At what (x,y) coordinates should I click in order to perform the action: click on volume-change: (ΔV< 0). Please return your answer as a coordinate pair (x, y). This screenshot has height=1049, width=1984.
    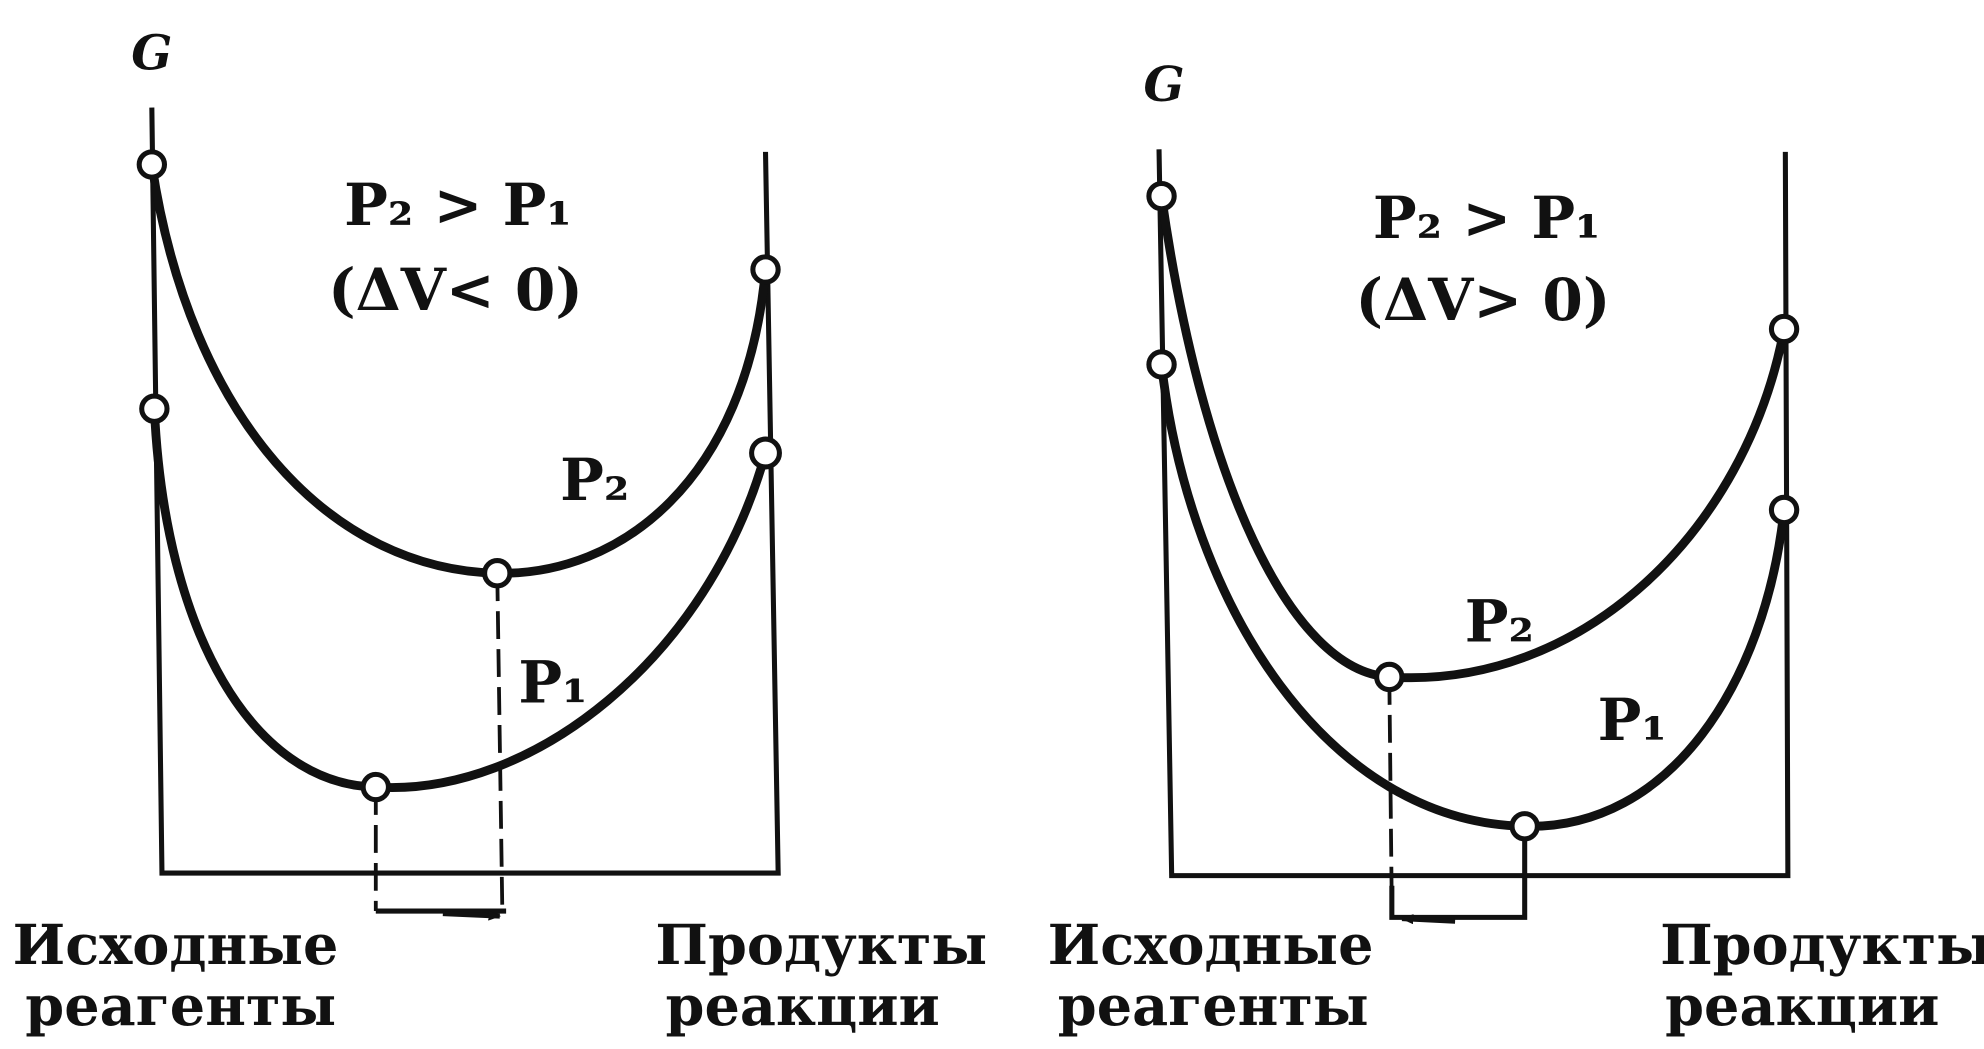
    Looking at the image, I should click on (455, 289).